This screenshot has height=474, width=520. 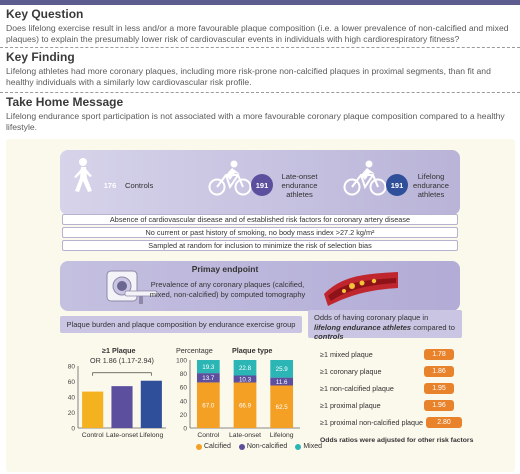 I want to click on artery-plaque-icon, so click(x=361, y=289).